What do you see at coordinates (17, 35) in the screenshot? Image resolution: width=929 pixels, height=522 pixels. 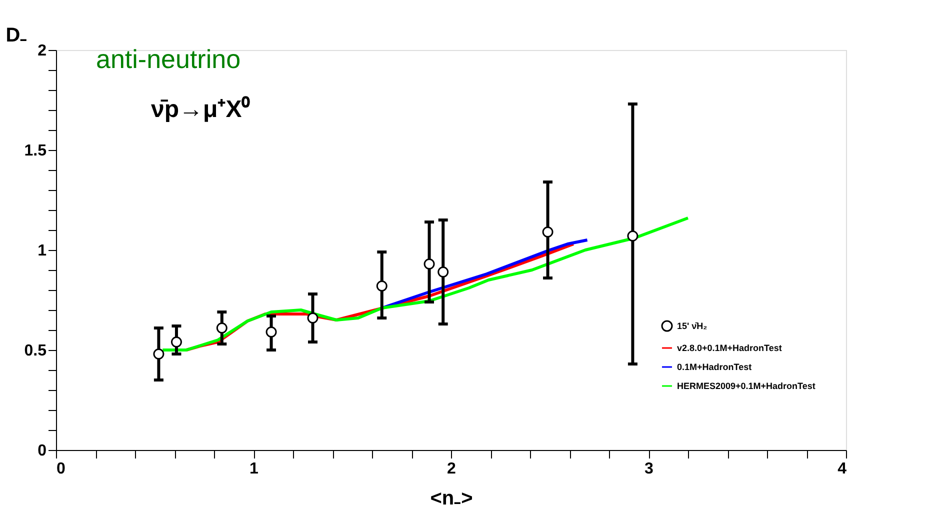 I see `y-axis-title: D₋` at bounding box center [17, 35].